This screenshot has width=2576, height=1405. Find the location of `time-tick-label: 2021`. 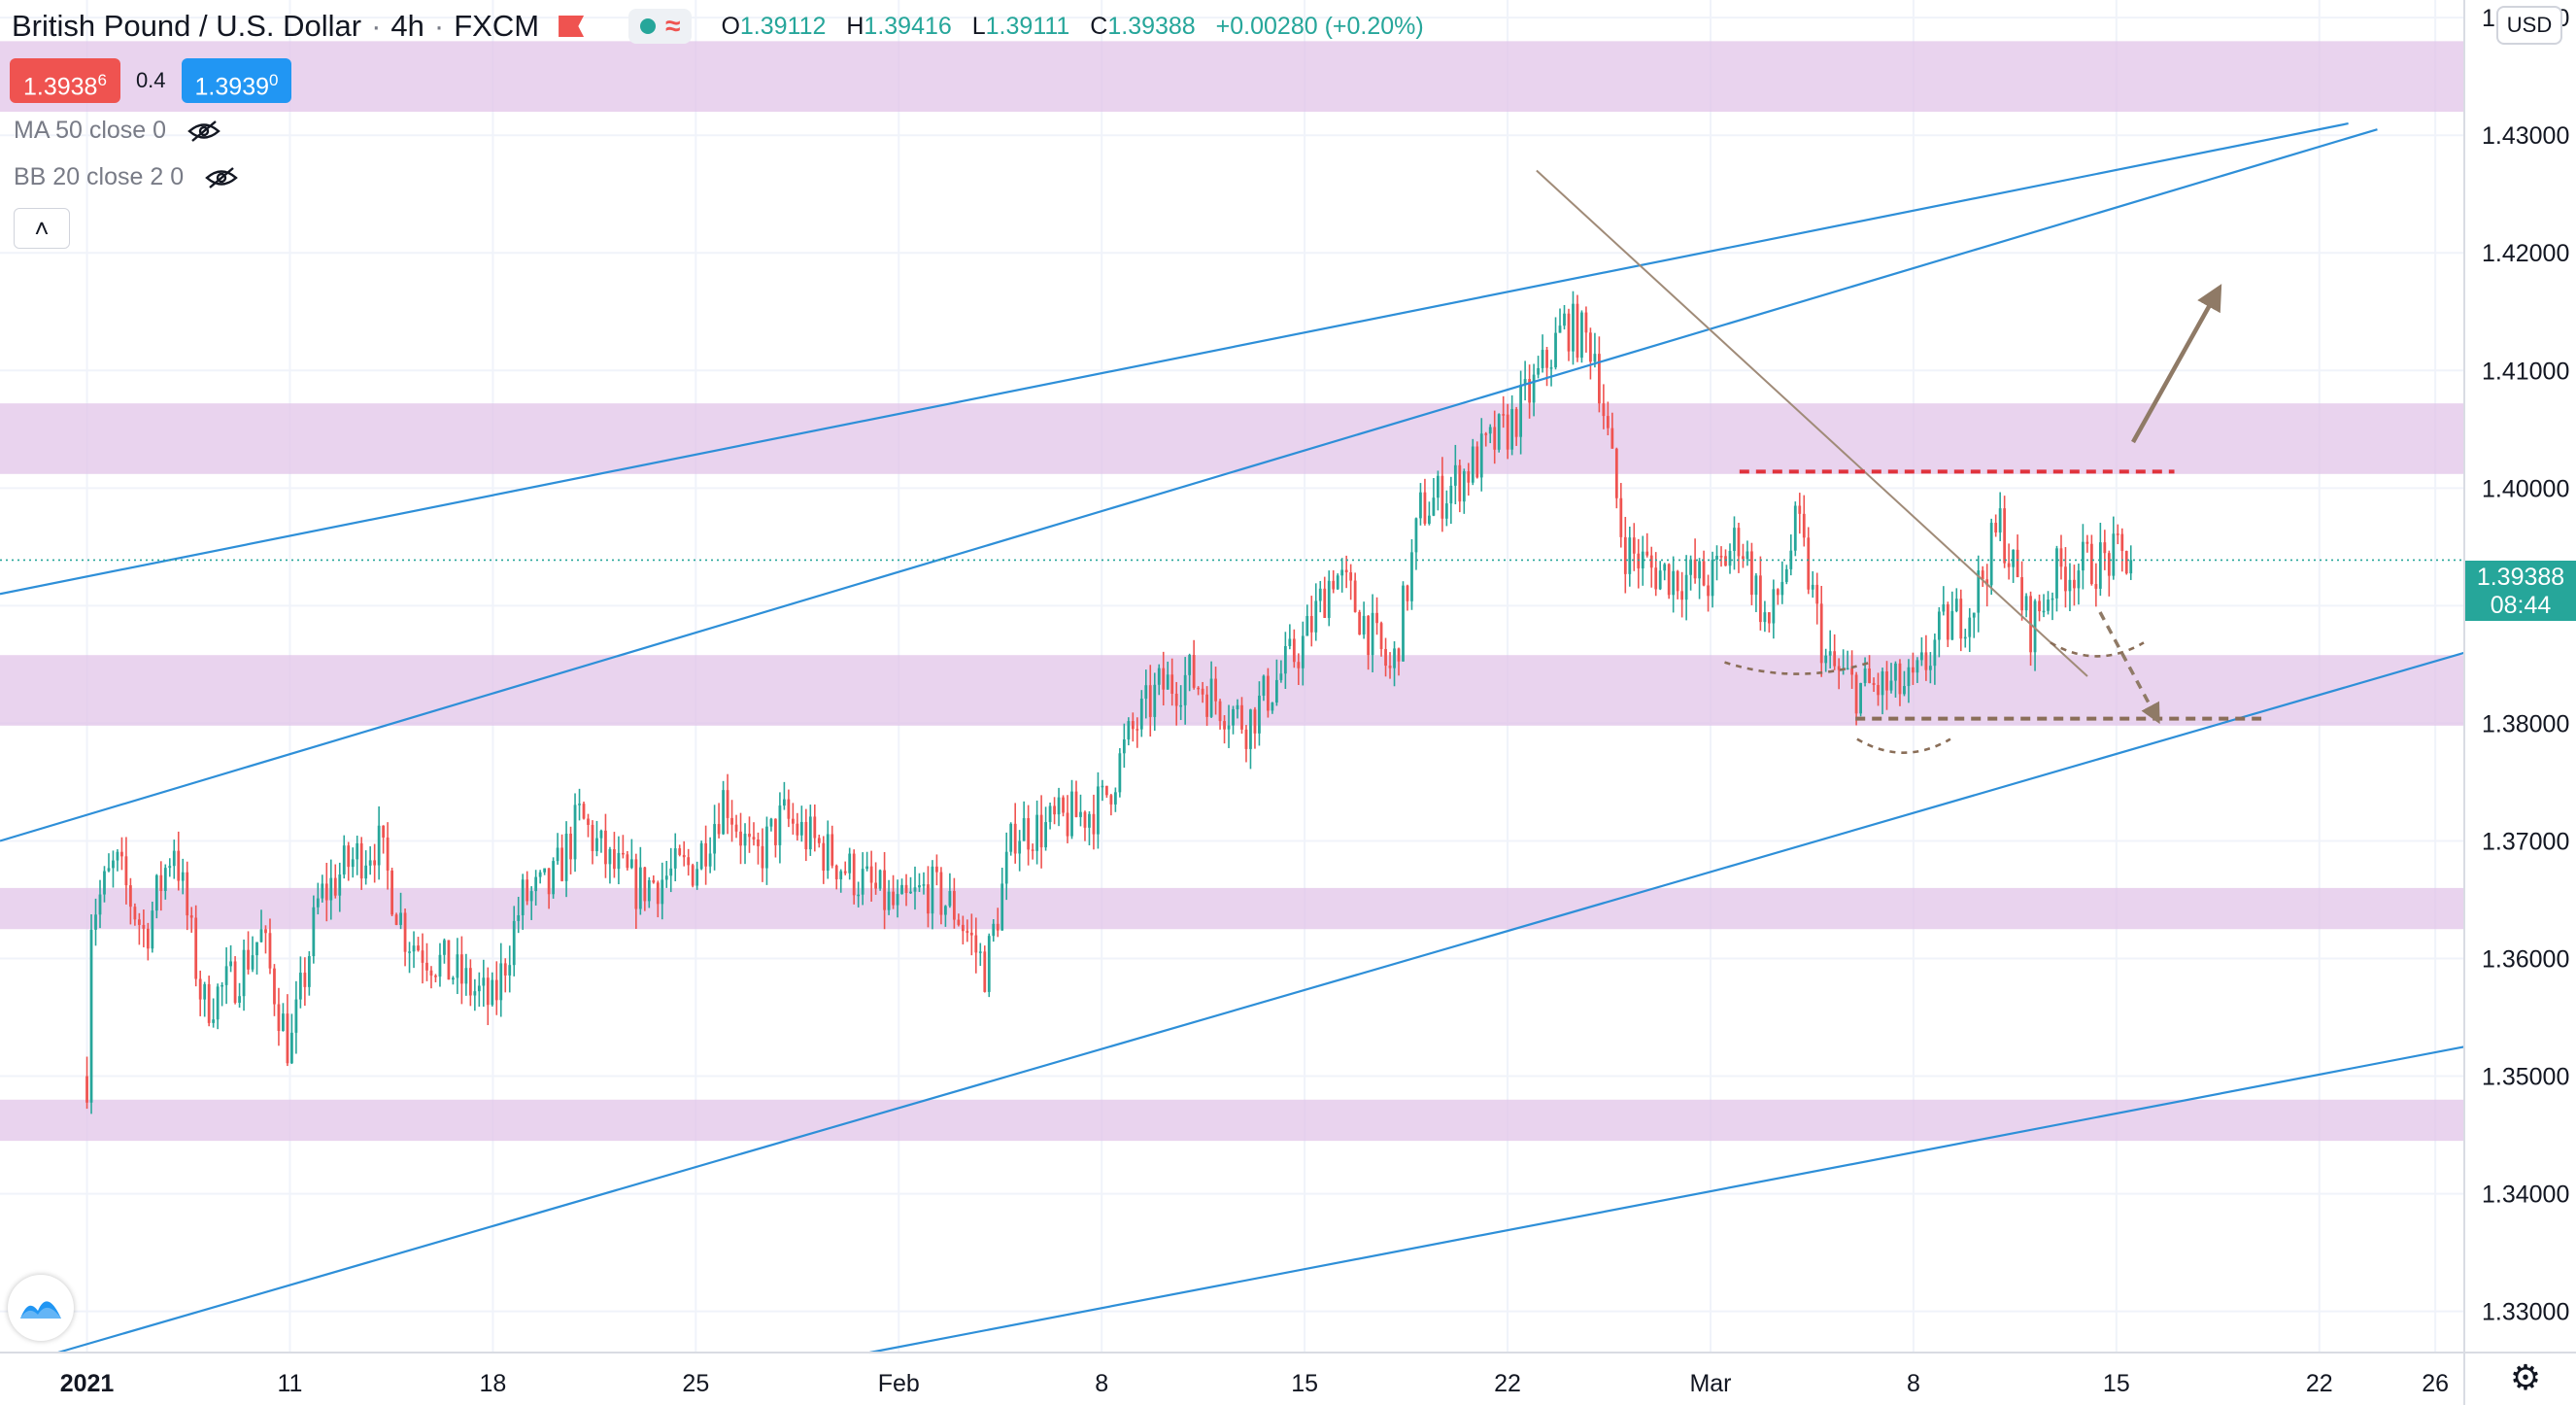

time-tick-label: 2021 is located at coordinates (87, 1383).